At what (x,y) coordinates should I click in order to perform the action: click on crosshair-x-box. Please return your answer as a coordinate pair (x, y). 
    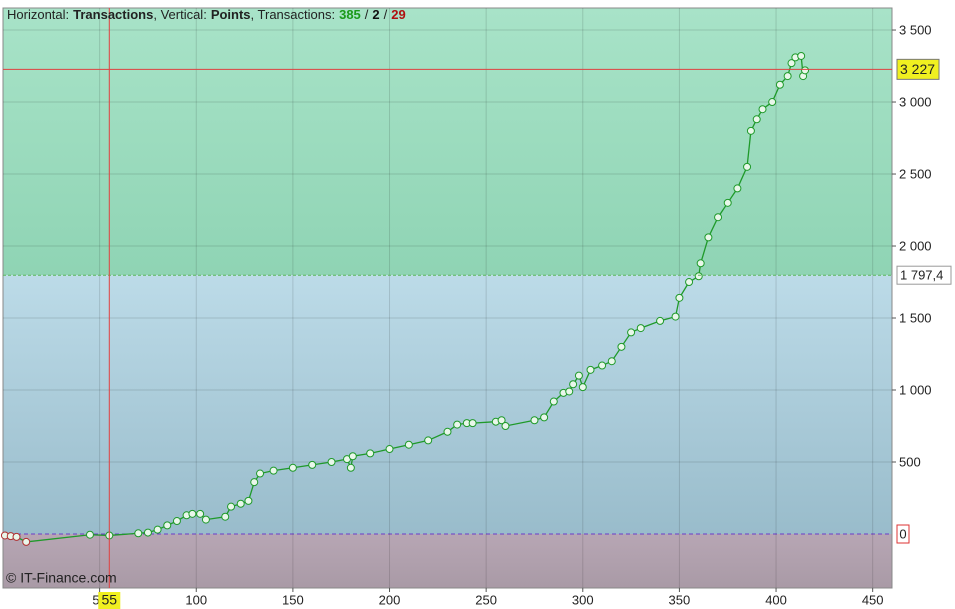
    Looking at the image, I should click on (109, 600).